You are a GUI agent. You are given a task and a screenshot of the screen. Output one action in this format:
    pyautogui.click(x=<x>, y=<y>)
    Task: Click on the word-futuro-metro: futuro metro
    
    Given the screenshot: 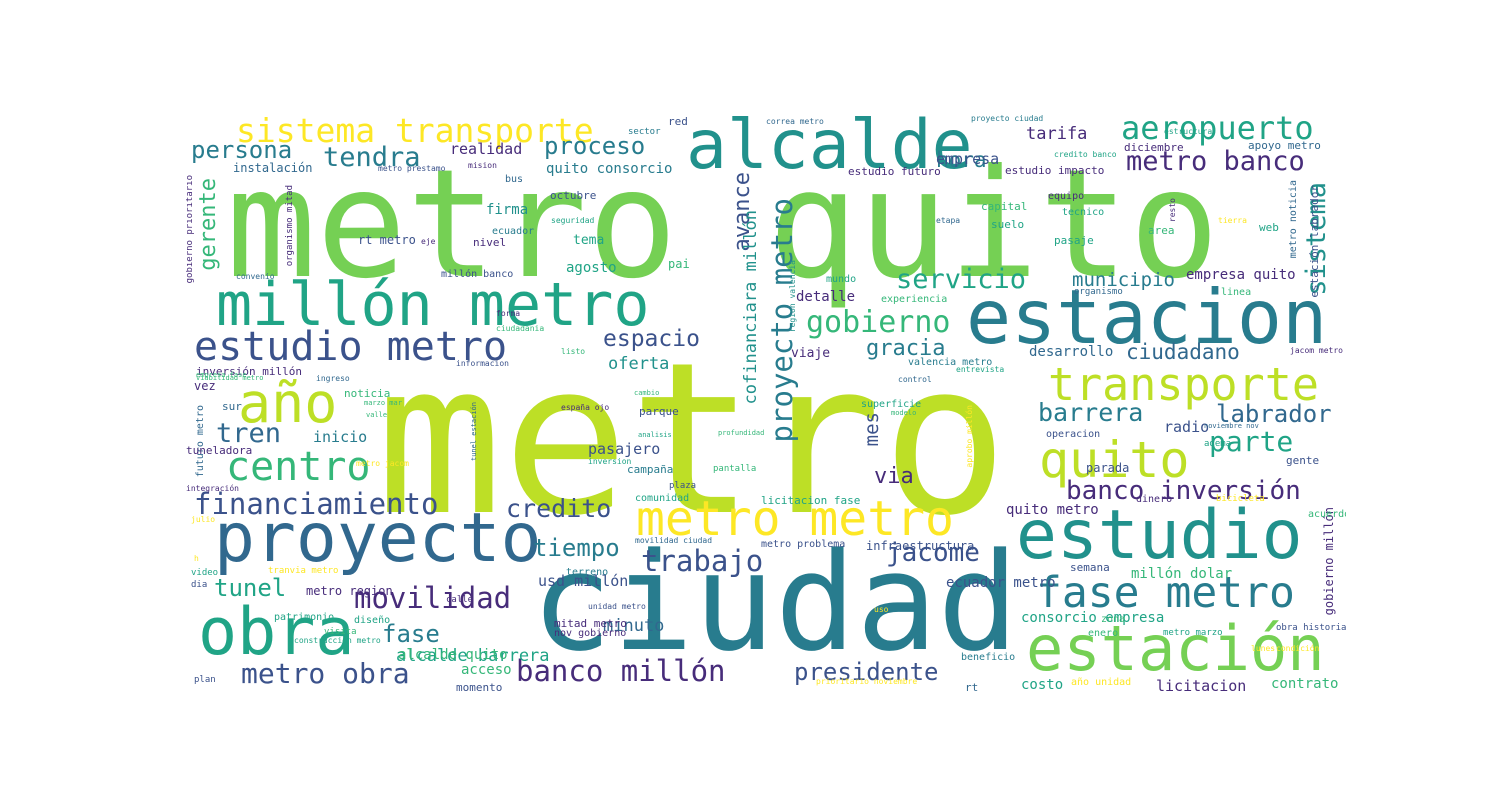 What is the action you would take?
    pyautogui.click(x=200, y=441)
    